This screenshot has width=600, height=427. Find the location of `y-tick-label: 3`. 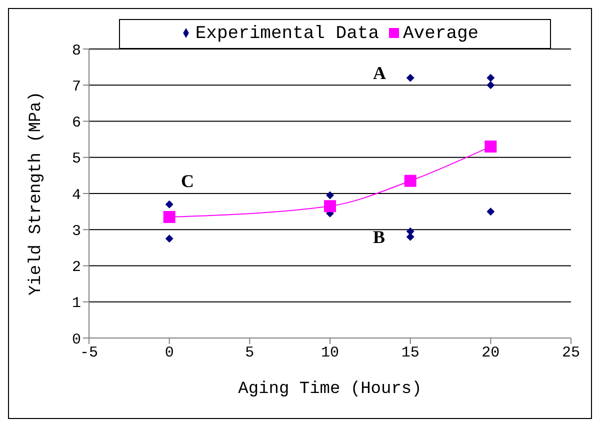

y-tick-label: 3 is located at coordinates (76, 231).